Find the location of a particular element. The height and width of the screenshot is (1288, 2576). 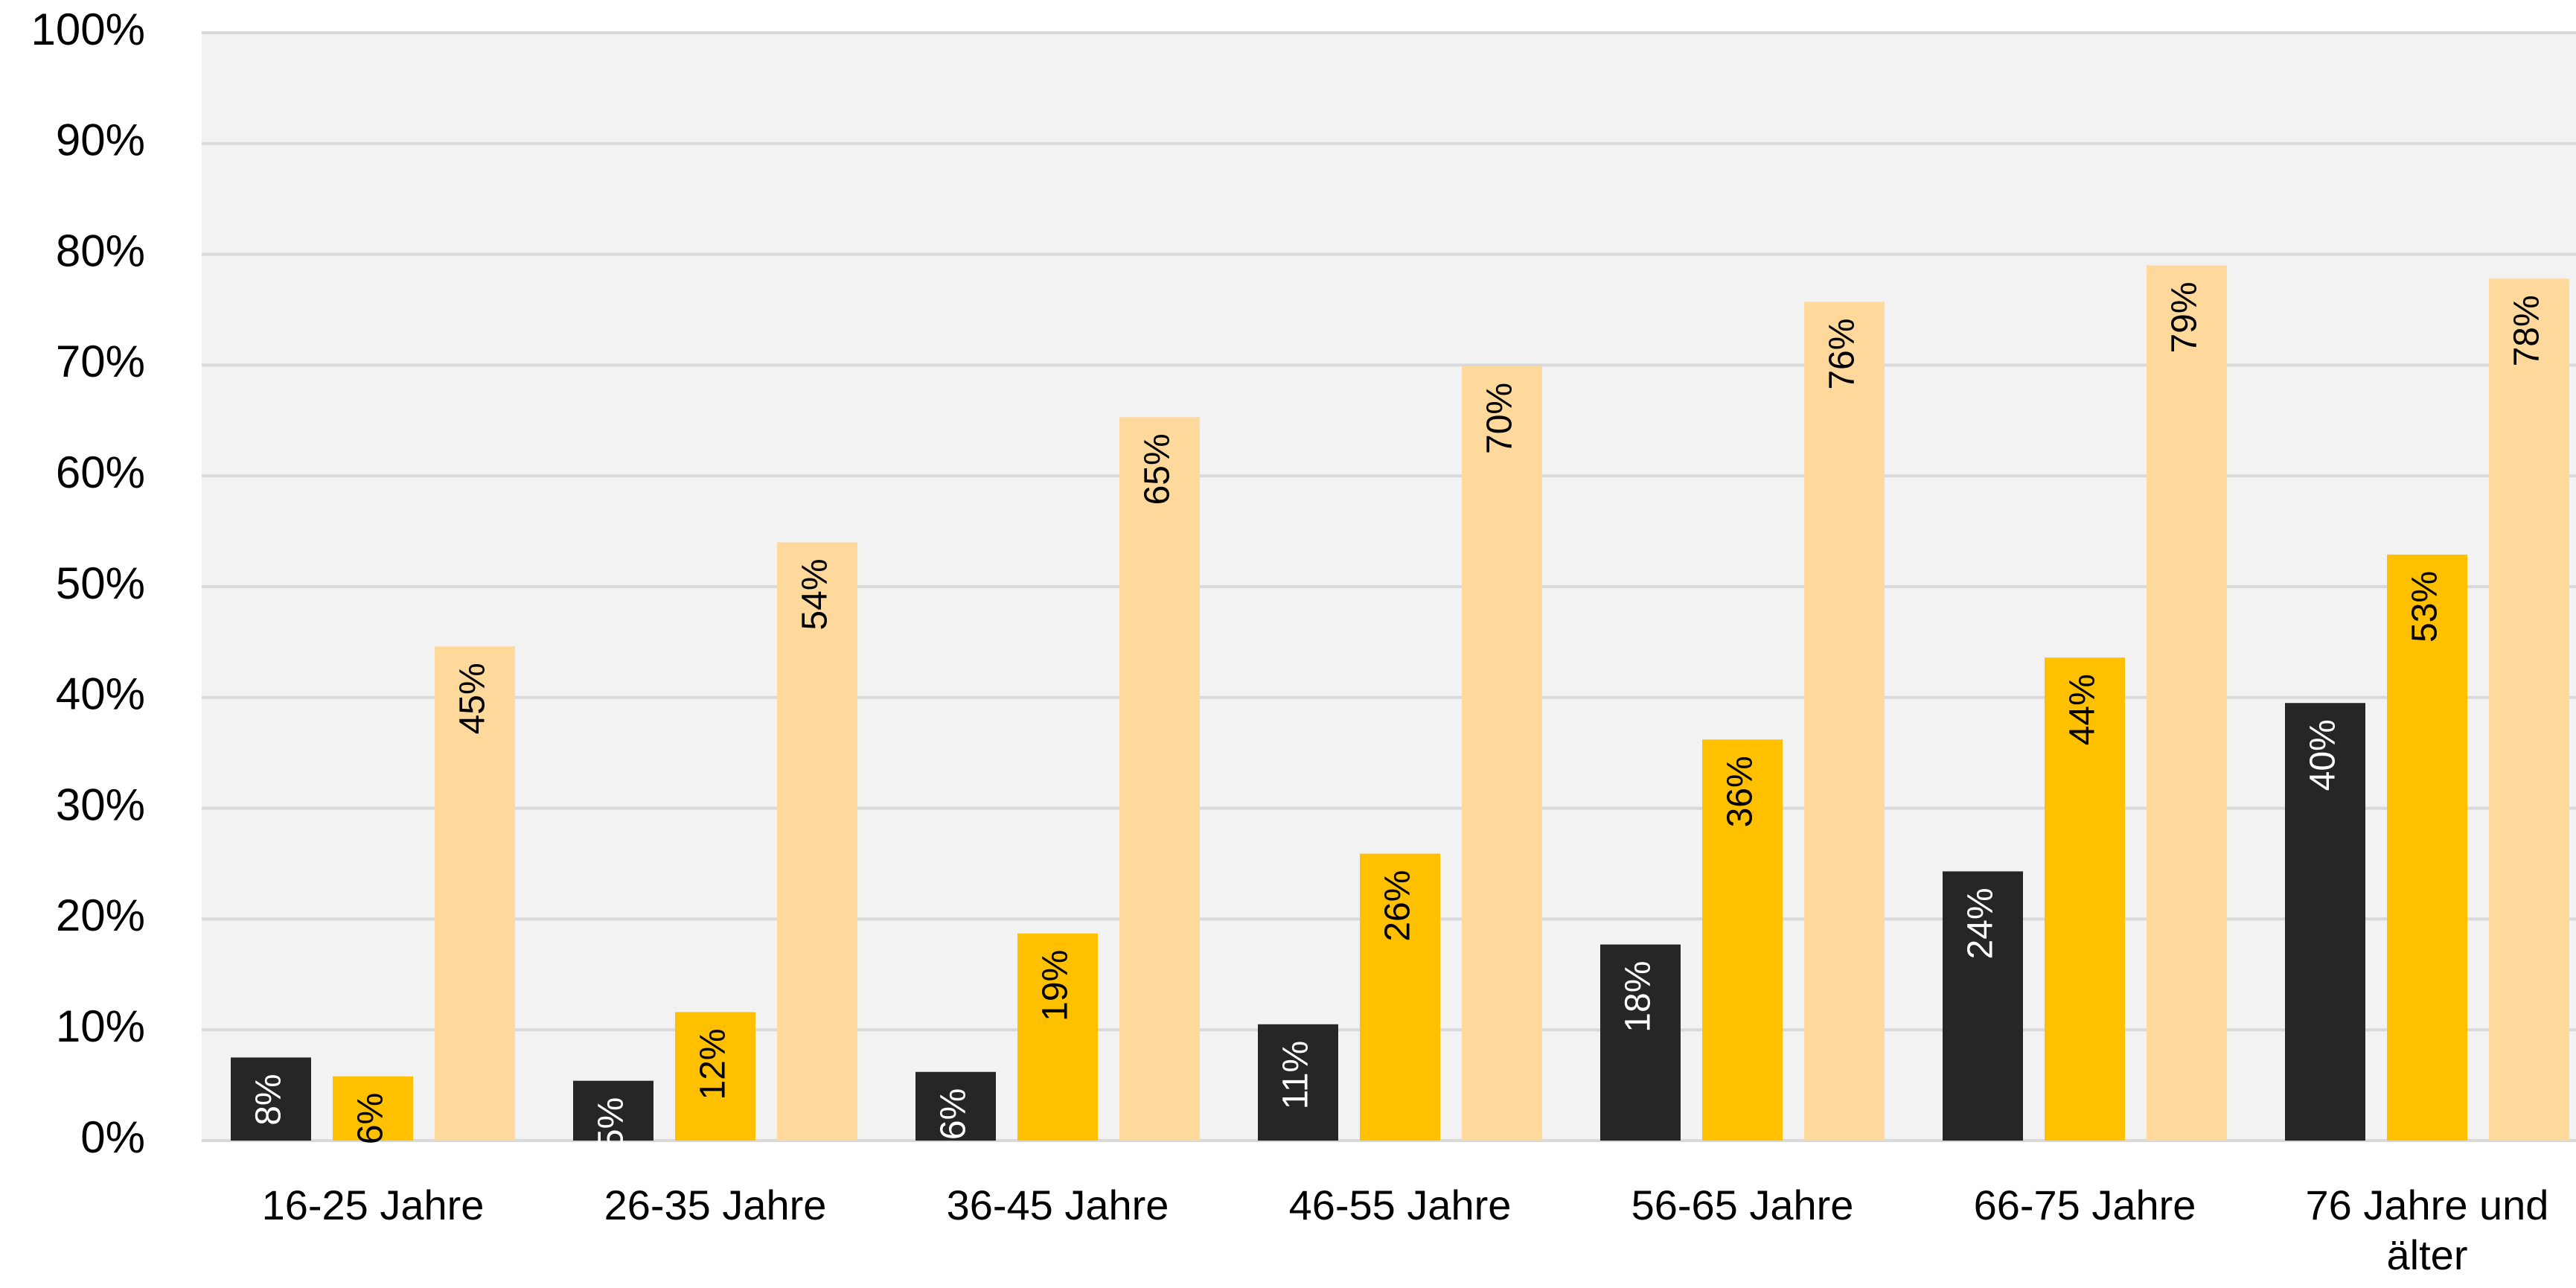

value-label: 5% is located at coordinates (611, 1123).